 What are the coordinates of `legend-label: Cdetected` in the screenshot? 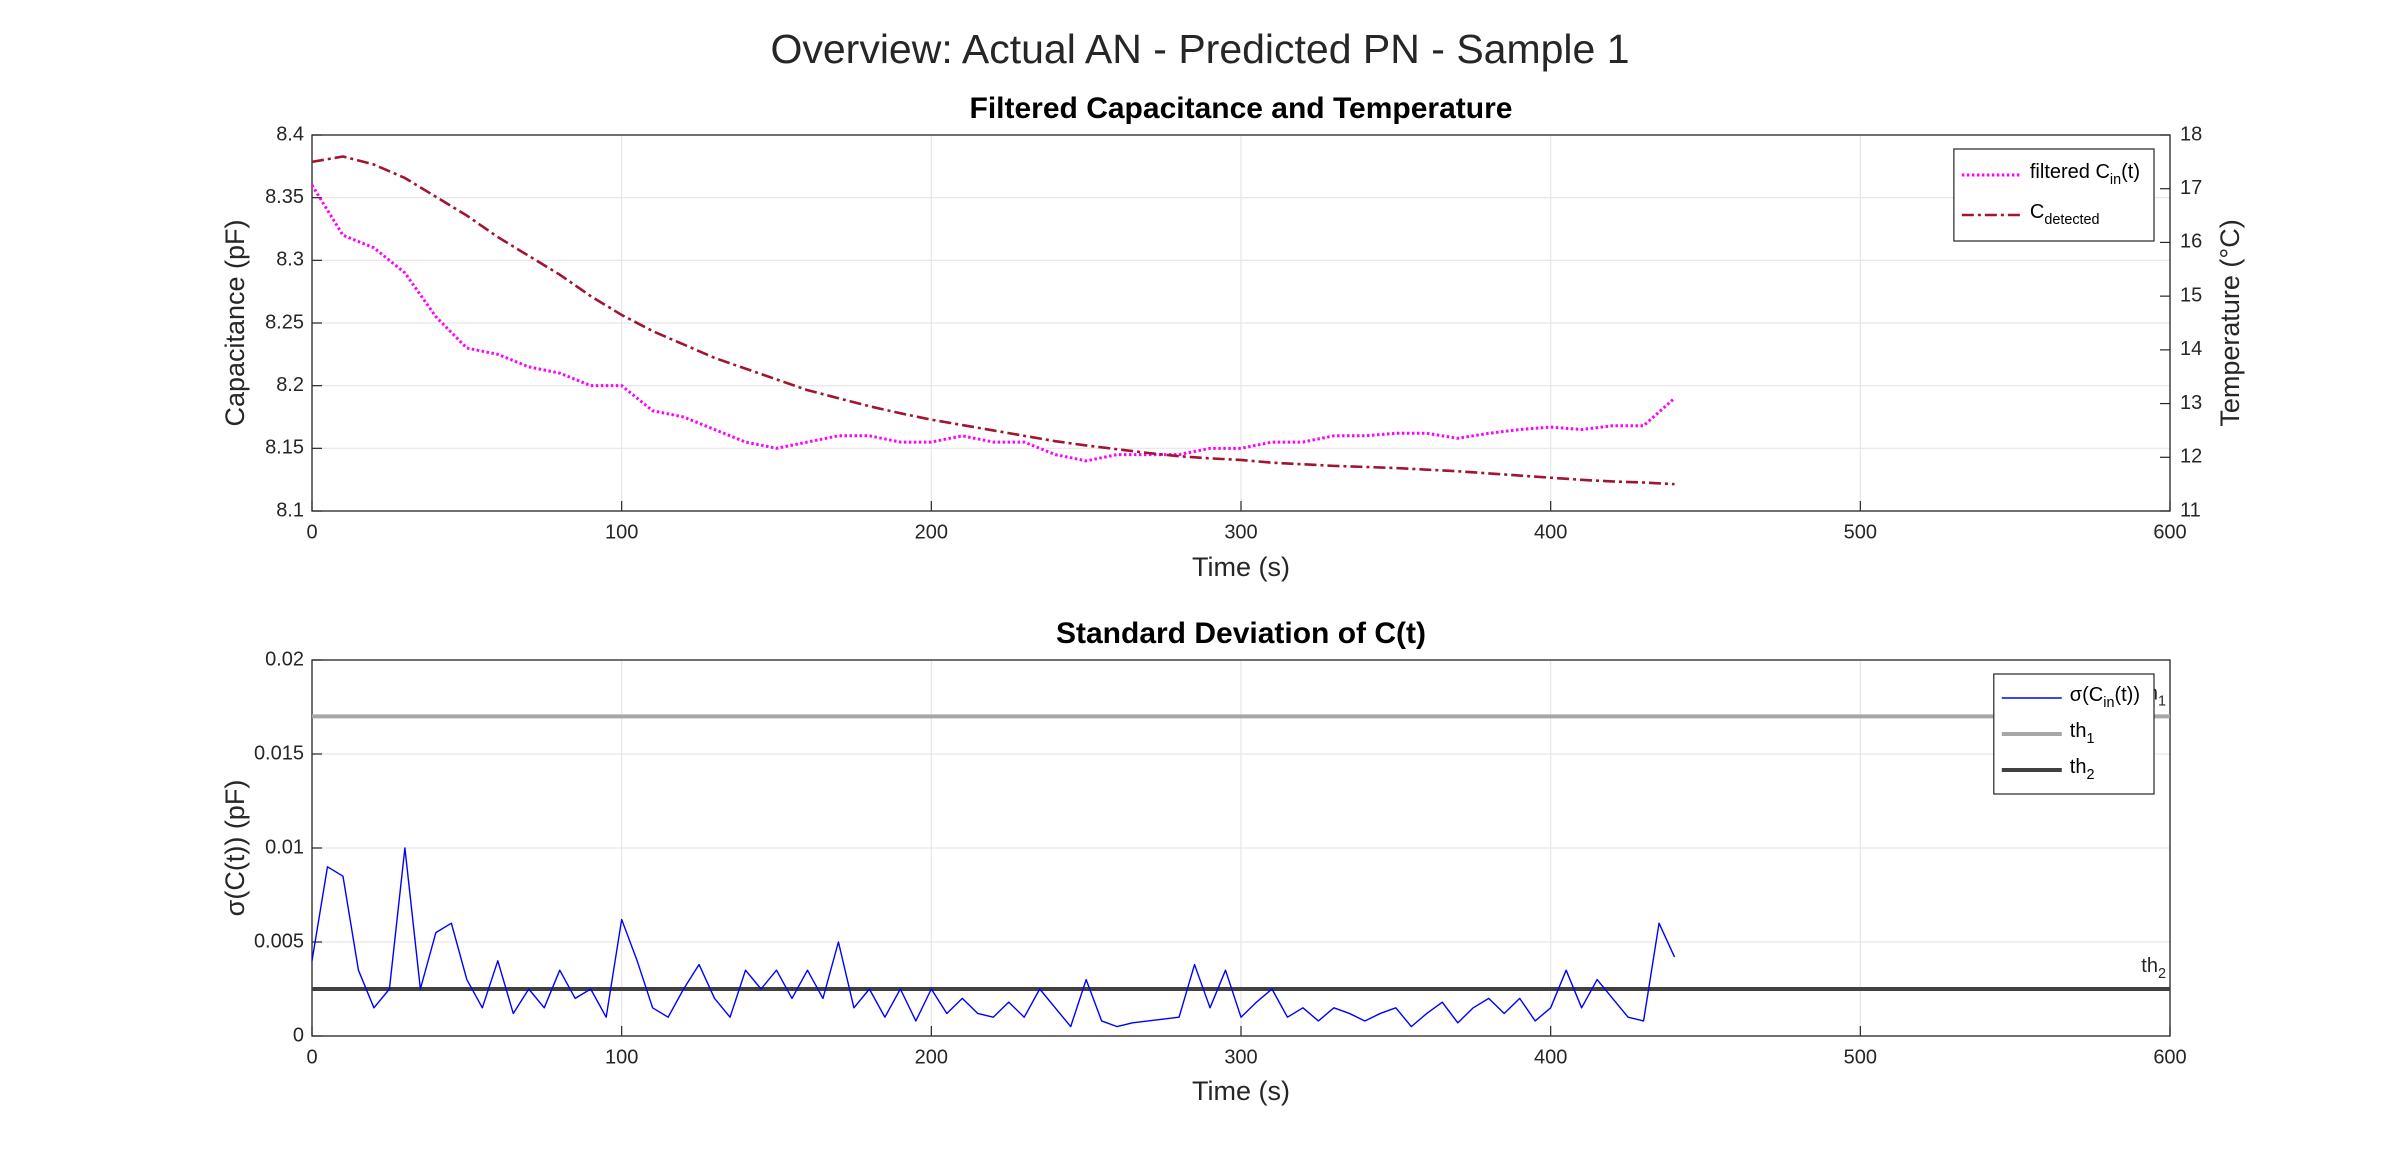 It's located at (2065, 214).